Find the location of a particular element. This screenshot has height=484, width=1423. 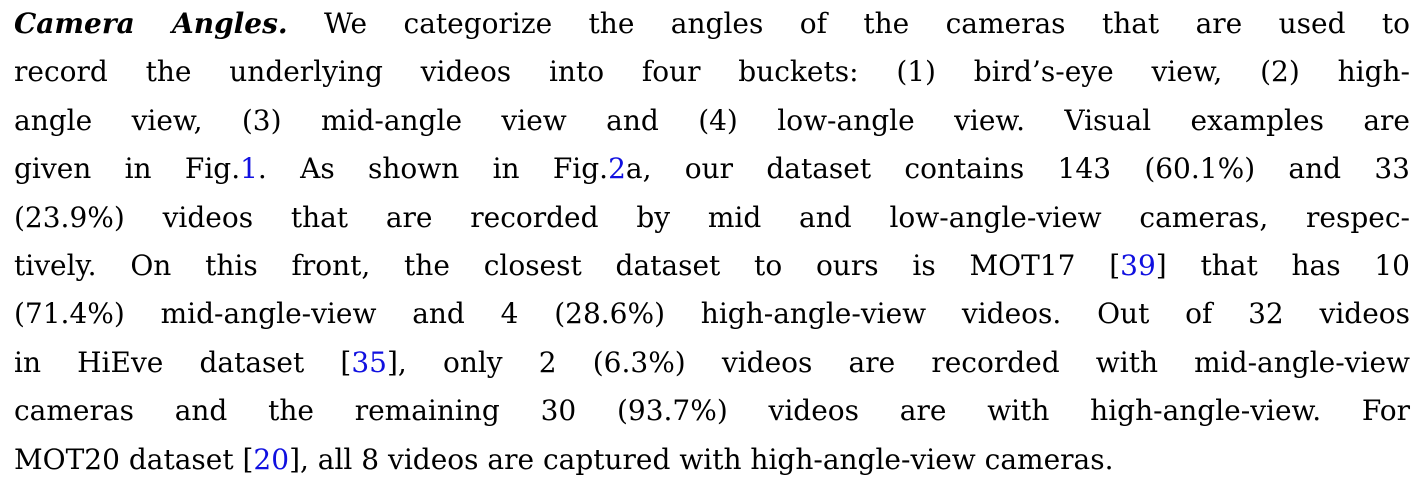

citation-link: 20 is located at coordinates (271, 459).